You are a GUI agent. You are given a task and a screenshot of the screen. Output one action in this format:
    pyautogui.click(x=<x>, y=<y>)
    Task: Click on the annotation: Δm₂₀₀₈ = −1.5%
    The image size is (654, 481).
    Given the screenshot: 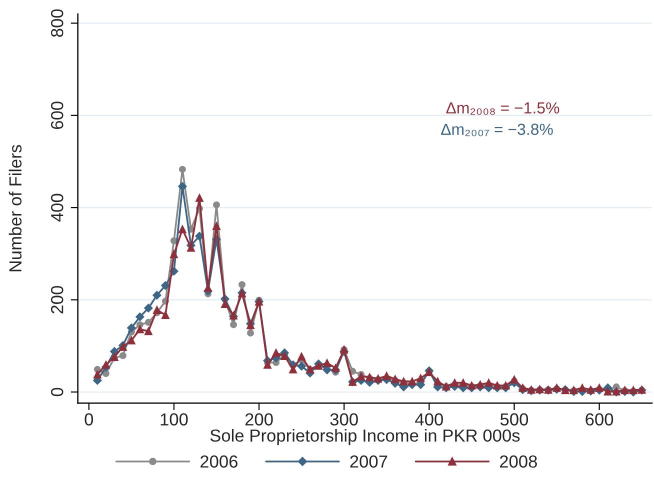 What is the action you would take?
    pyautogui.click(x=503, y=108)
    